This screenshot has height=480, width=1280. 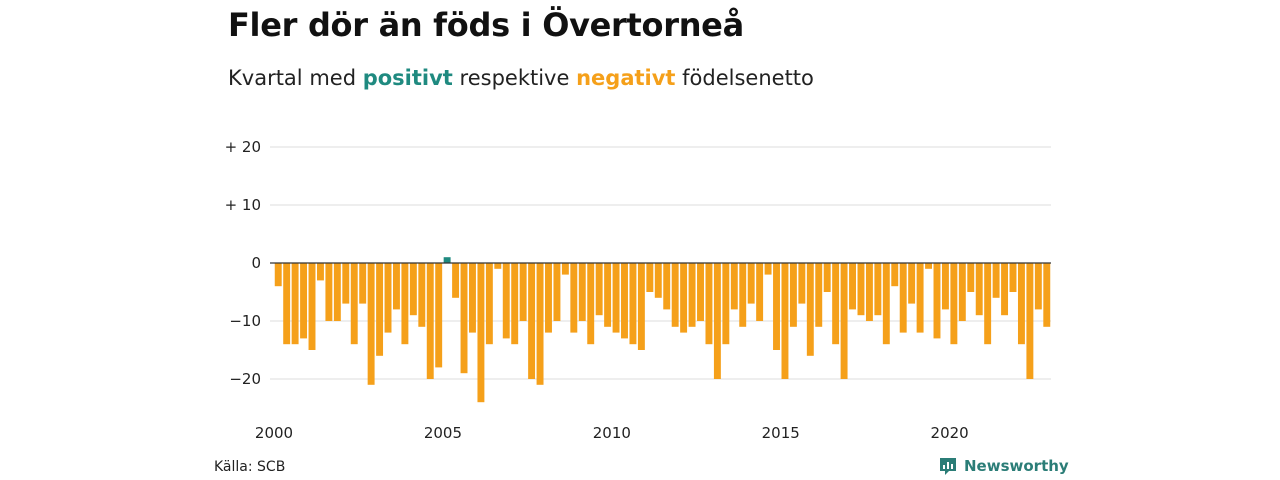 What do you see at coordinates (256, 263) in the screenshot?
I see `y-tick-label: 0` at bounding box center [256, 263].